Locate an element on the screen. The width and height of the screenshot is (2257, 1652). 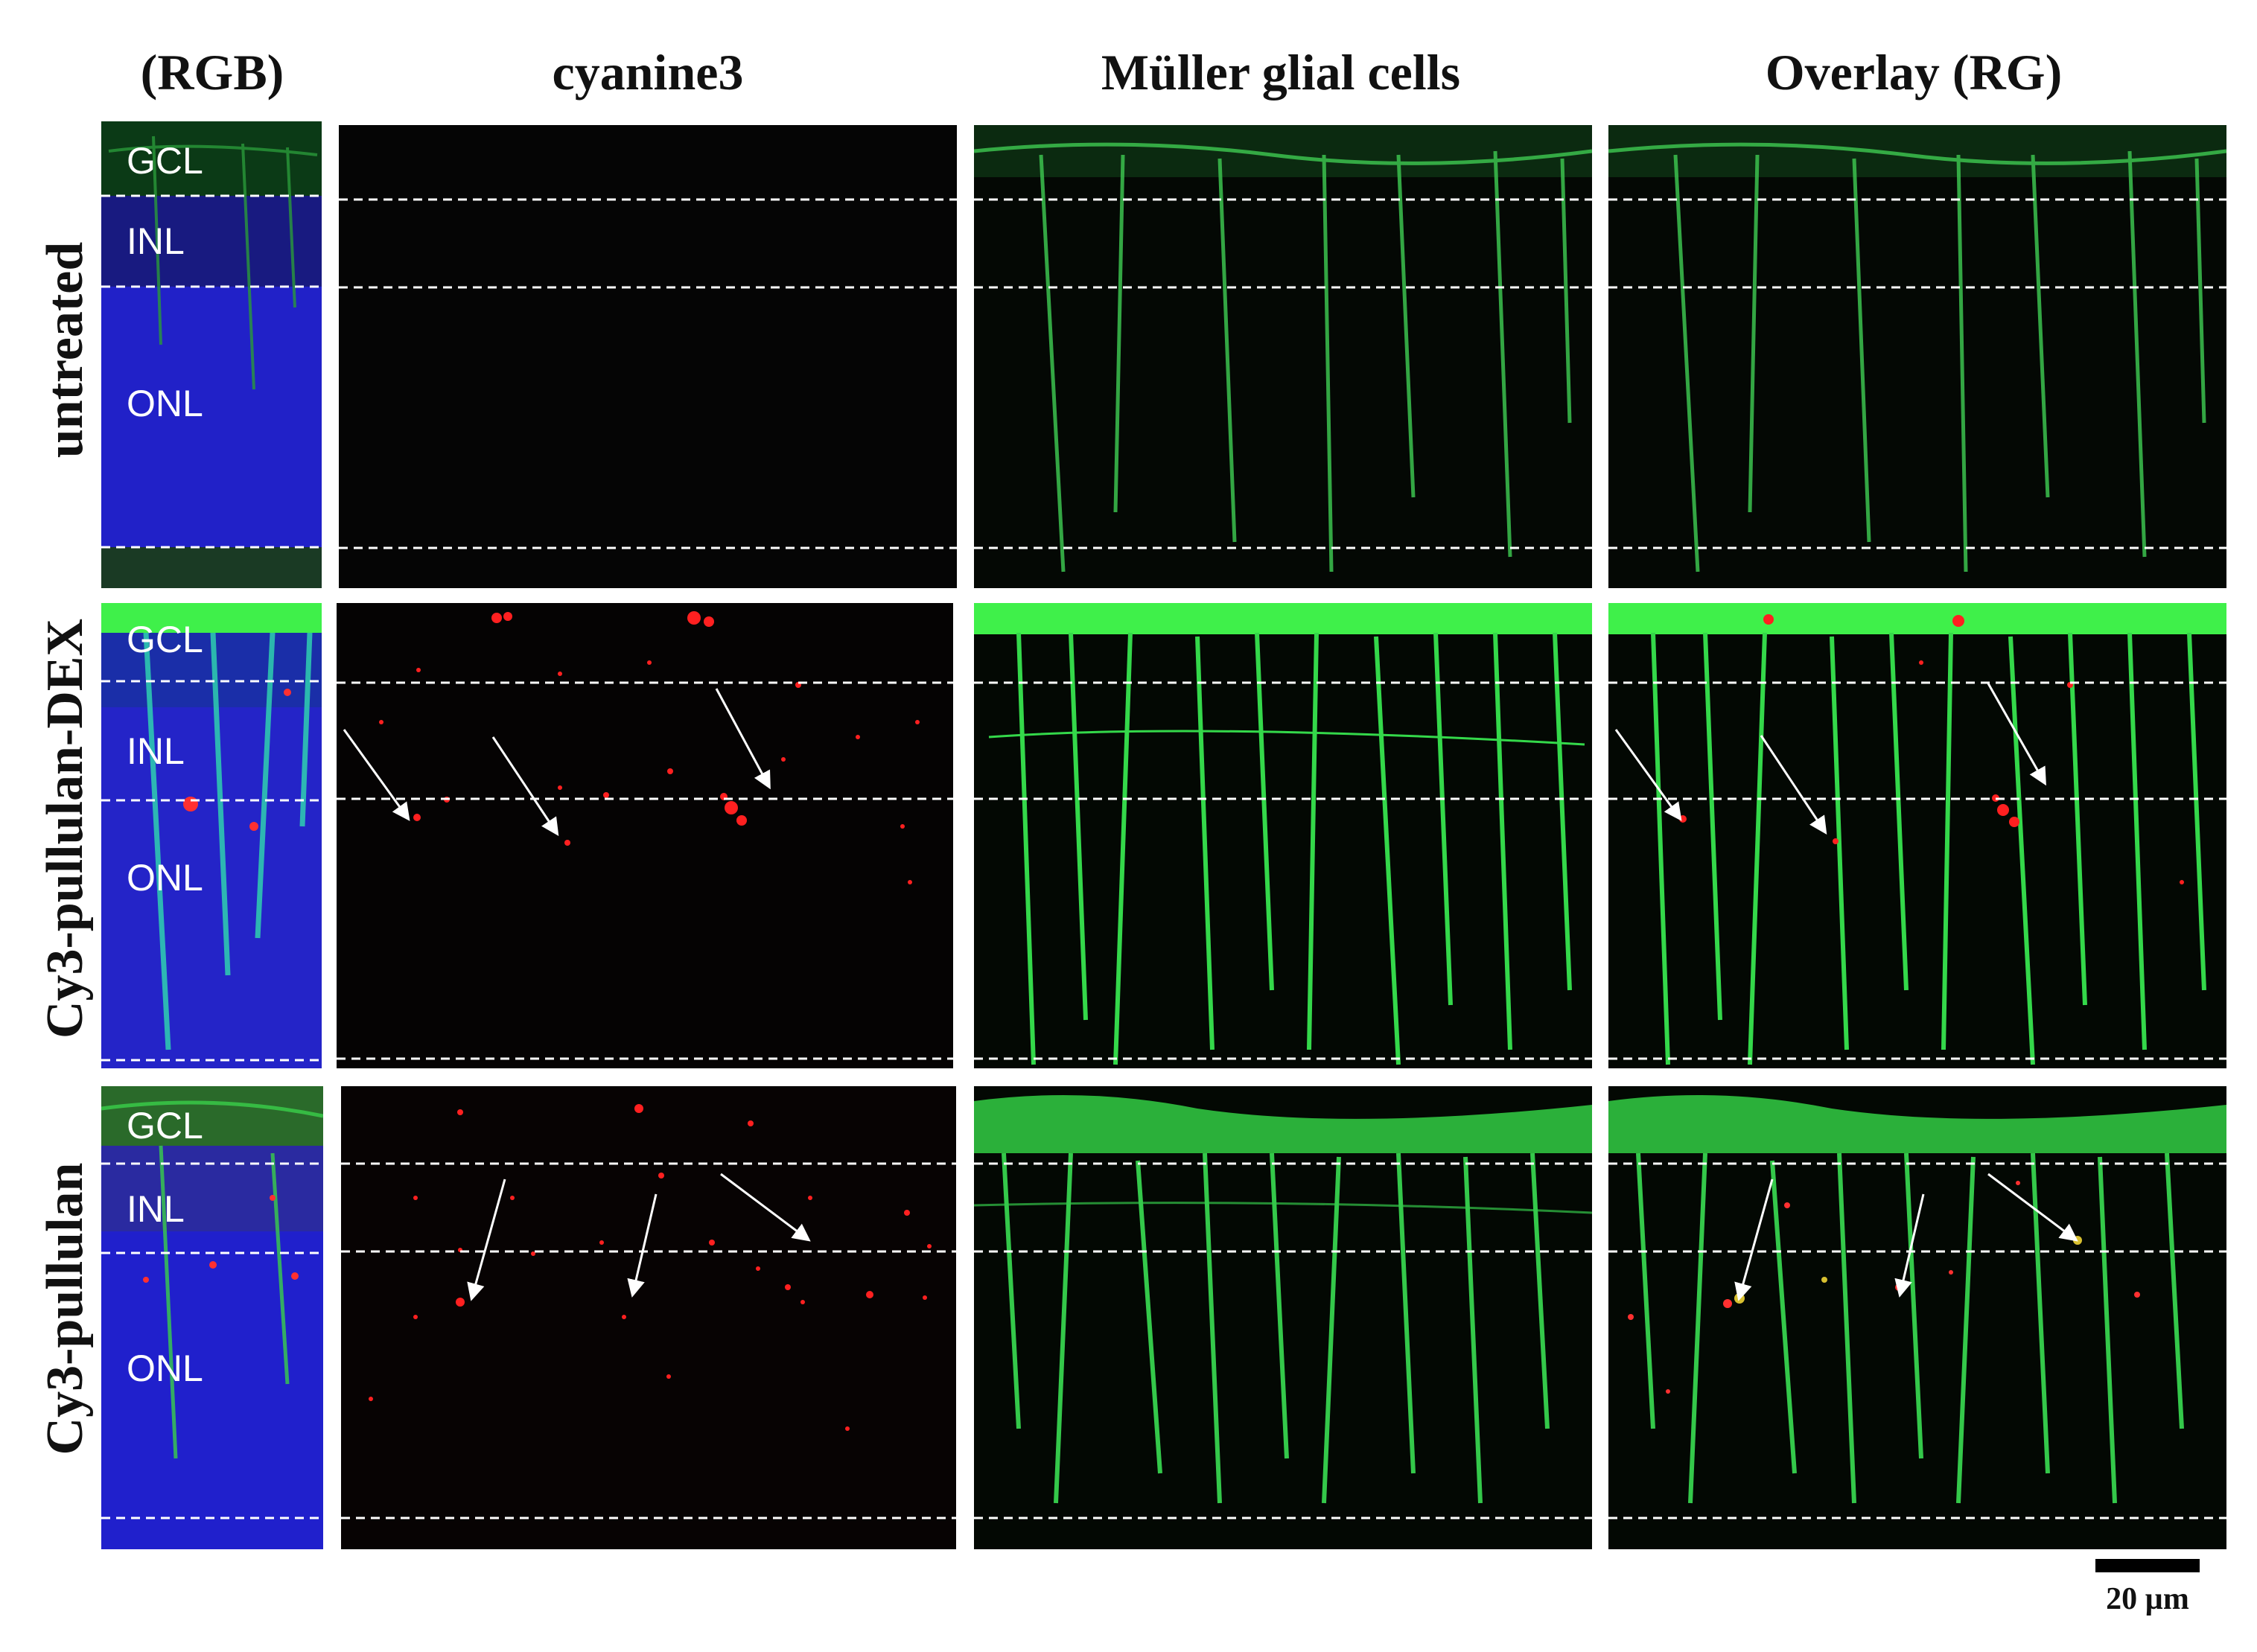
scale-bar is located at coordinates (2147, 1565).